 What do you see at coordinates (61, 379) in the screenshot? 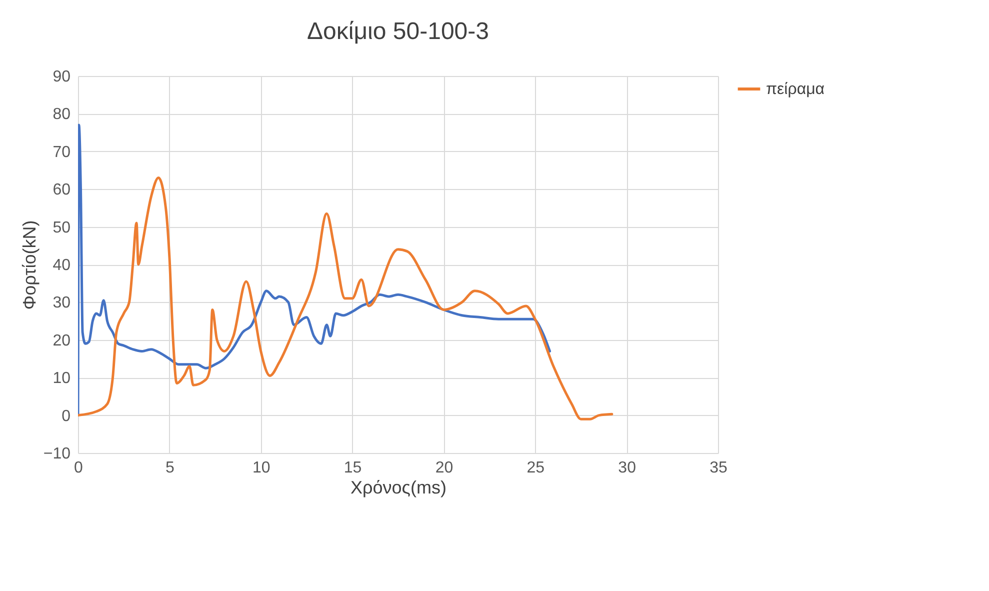
I see `y-tick-label: 10` at bounding box center [61, 379].